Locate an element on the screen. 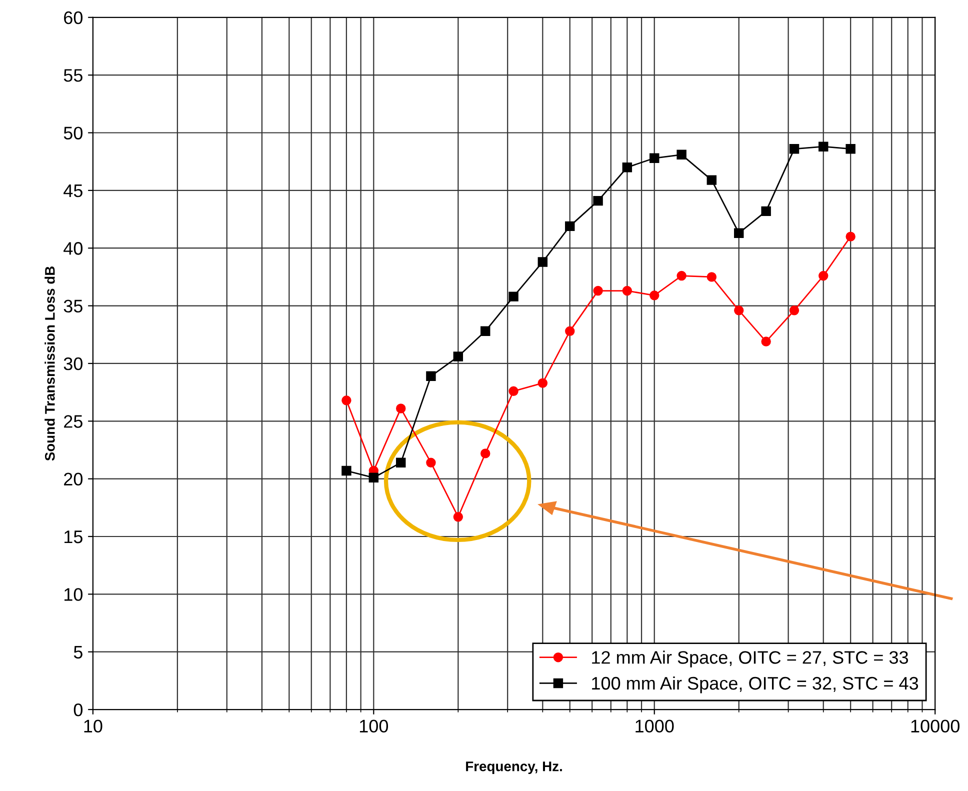 The width and height of the screenshot is (968, 791). y-tick-label: 35 is located at coordinates (73, 306).